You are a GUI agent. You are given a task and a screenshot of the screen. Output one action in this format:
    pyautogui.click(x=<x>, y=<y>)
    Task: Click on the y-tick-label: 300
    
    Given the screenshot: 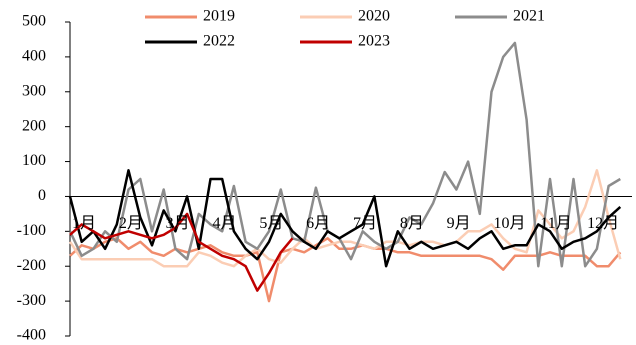 What is the action you would take?
    pyautogui.click(x=34, y=90)
    